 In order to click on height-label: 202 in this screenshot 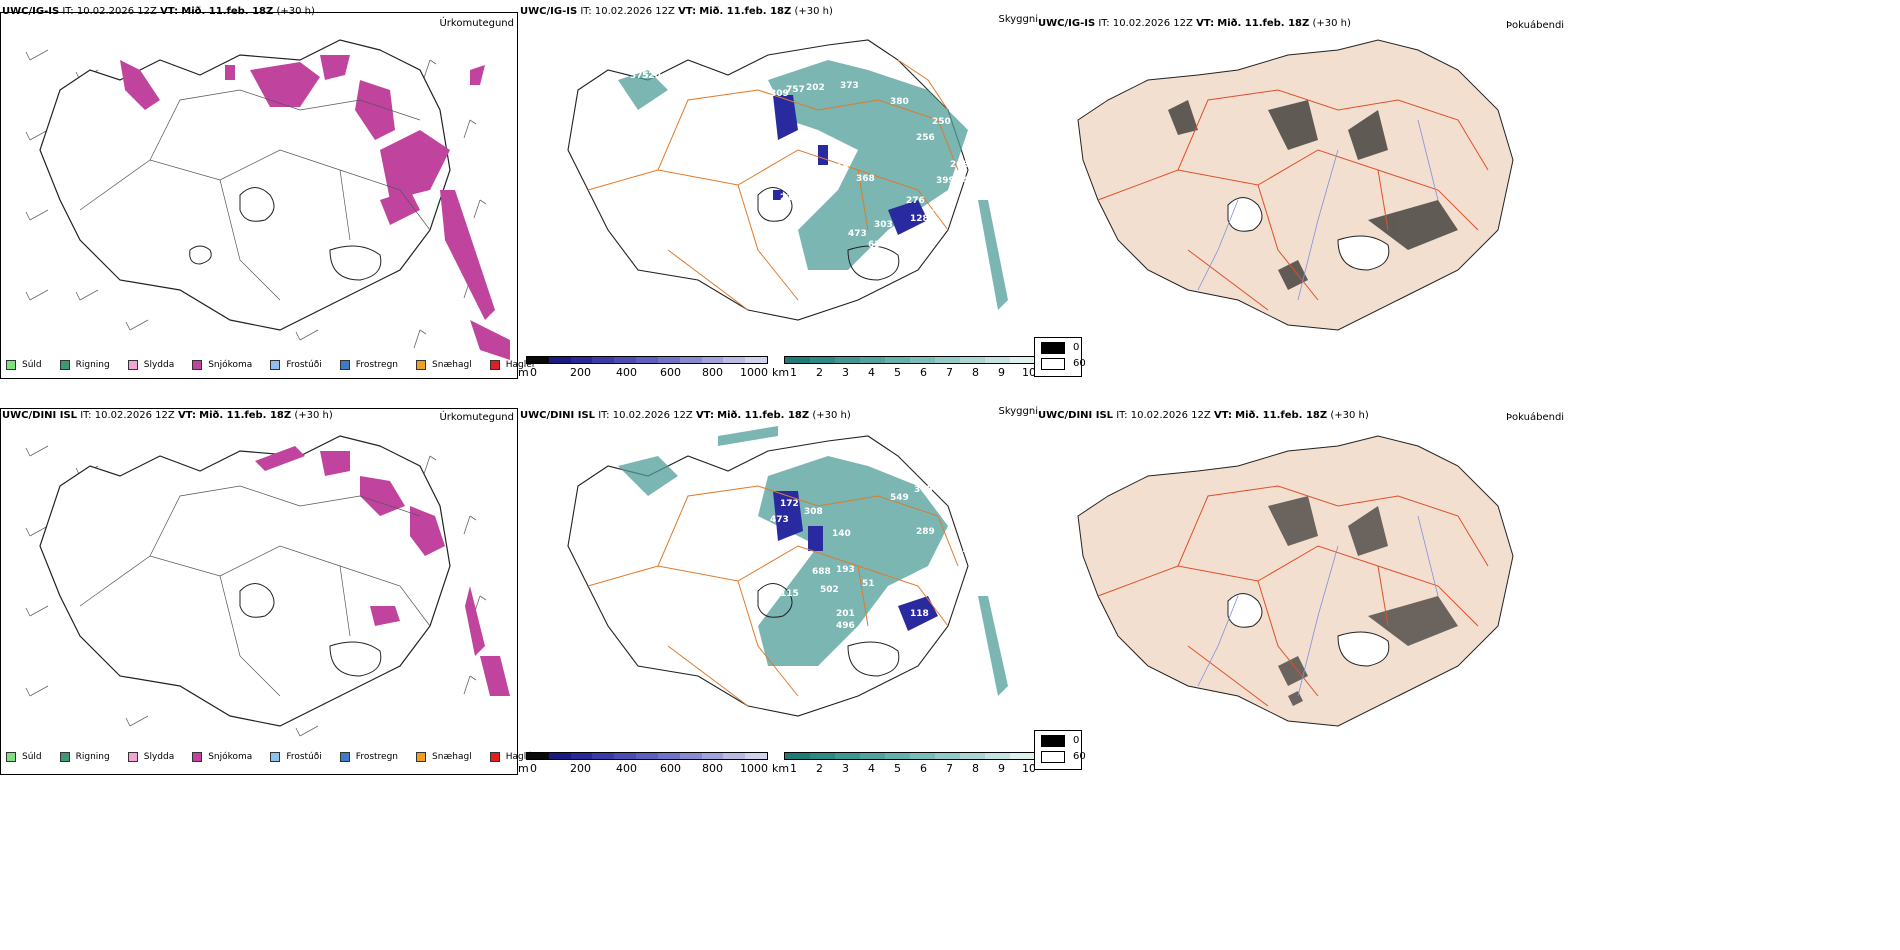, I will do `click(815, 88)`.